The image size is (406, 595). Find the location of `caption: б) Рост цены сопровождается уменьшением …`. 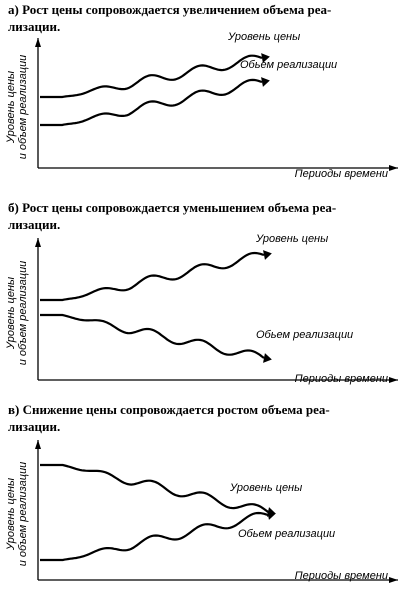

caption: б) Рост цены сопровождается уменьшением … is located at coordinates (172, 207).